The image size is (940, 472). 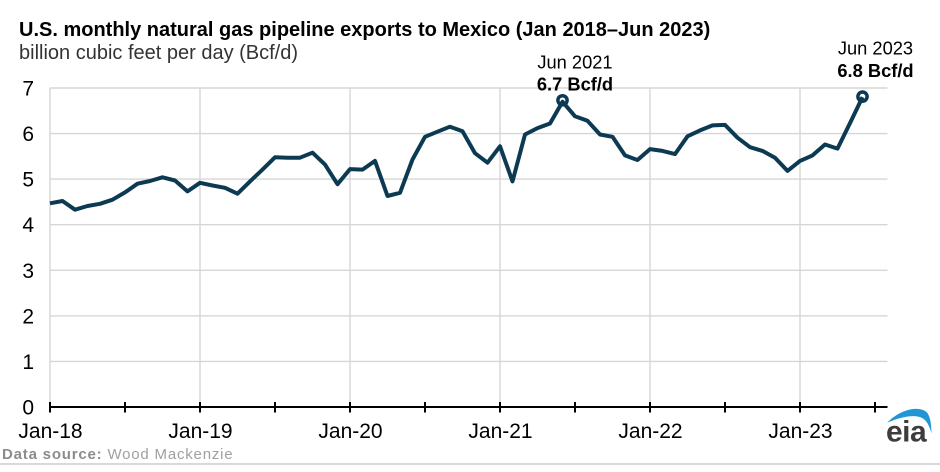 I want to click on svg-text: 6.7 Bcf/d, so click(x=575, y=84).